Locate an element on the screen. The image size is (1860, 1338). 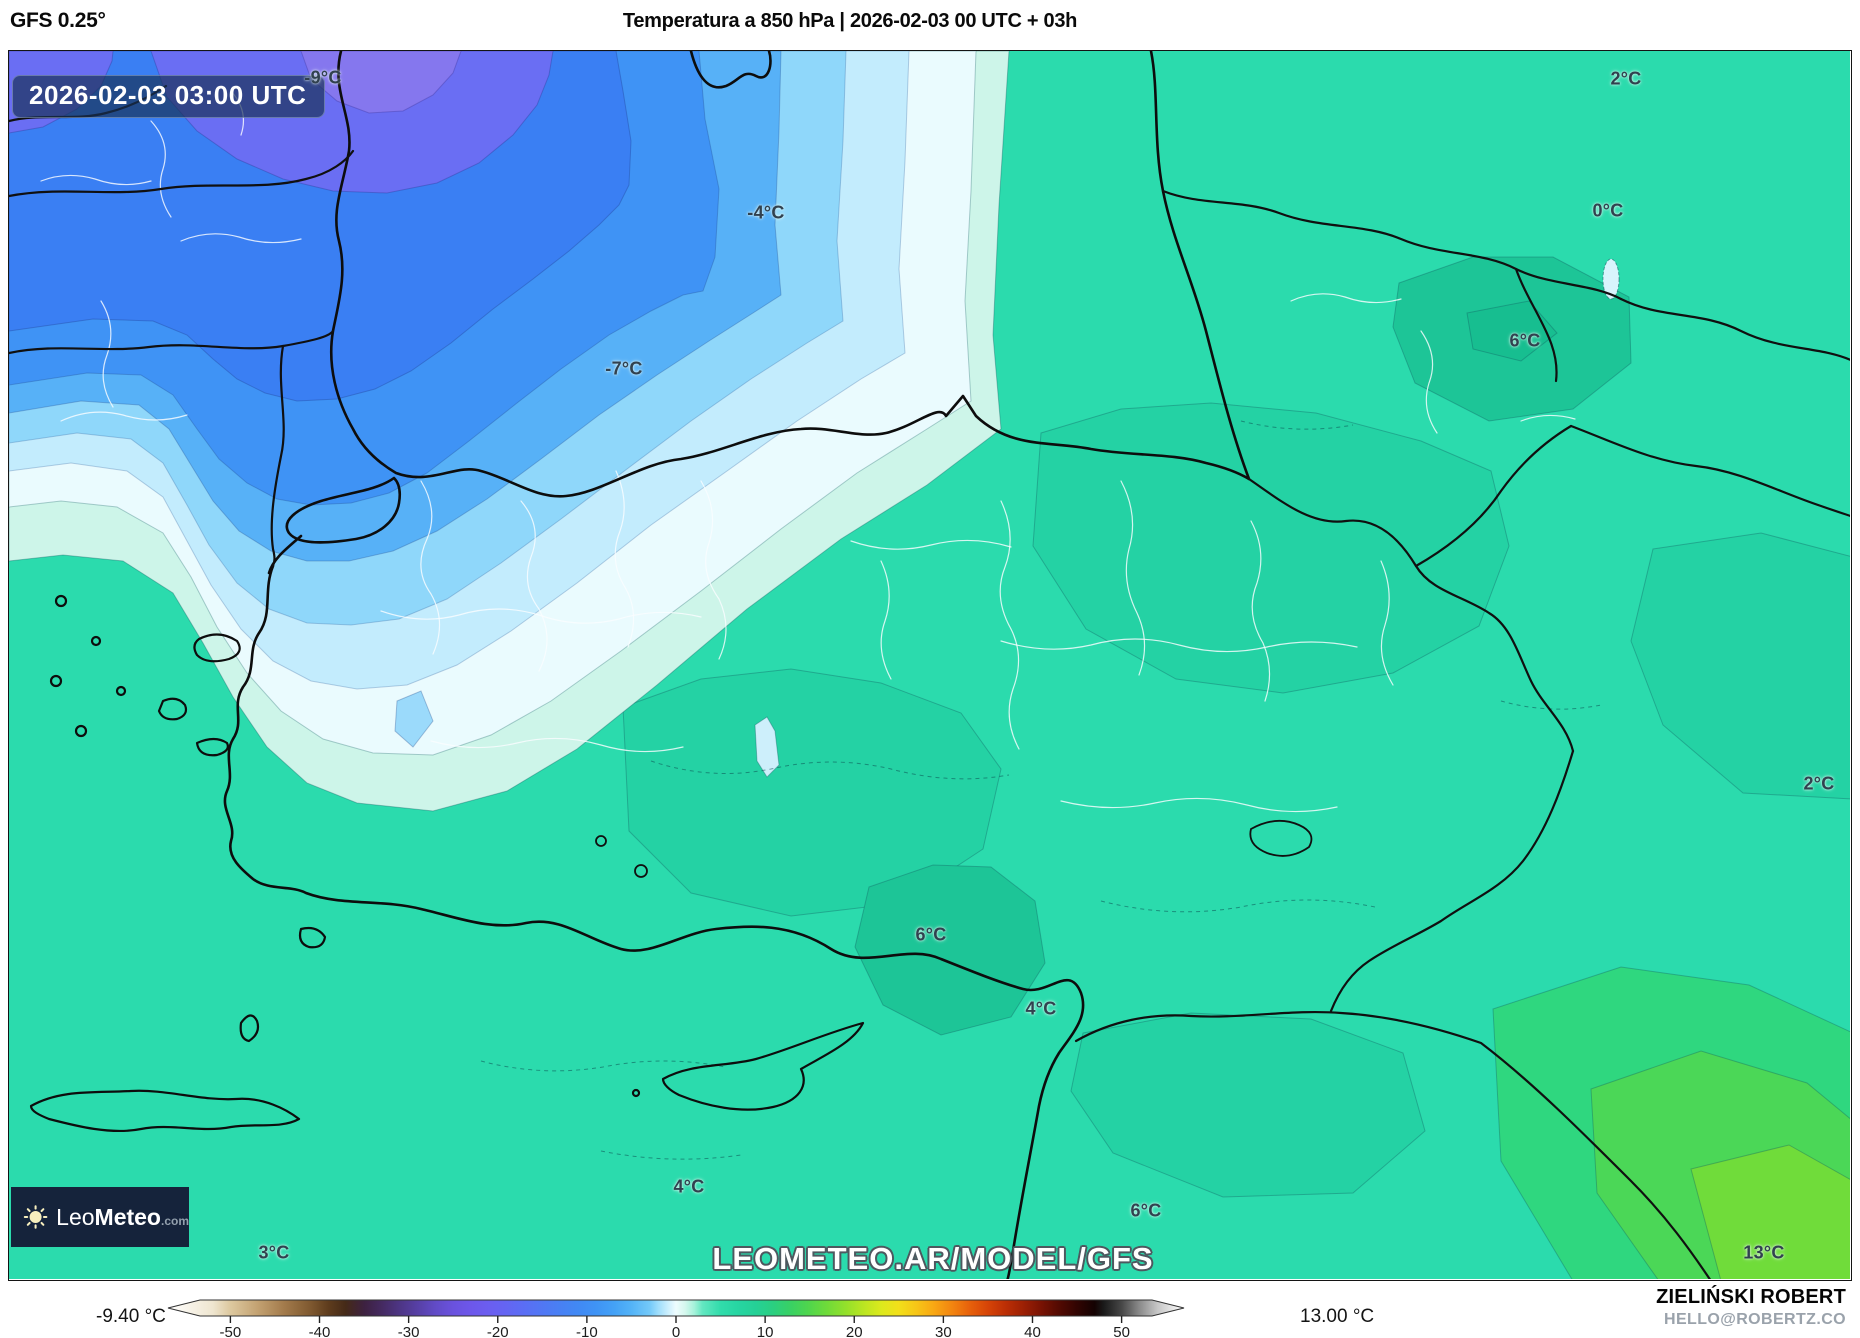
colorbar: -50 -40 -30 -20 -10 0 10 20 30 40 50 is located at coordinates (676, 1318).